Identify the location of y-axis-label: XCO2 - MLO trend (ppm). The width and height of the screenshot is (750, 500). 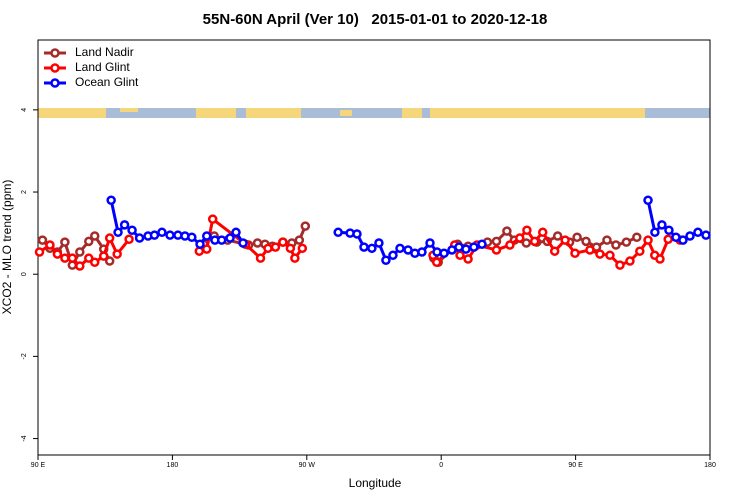
(7, 247).